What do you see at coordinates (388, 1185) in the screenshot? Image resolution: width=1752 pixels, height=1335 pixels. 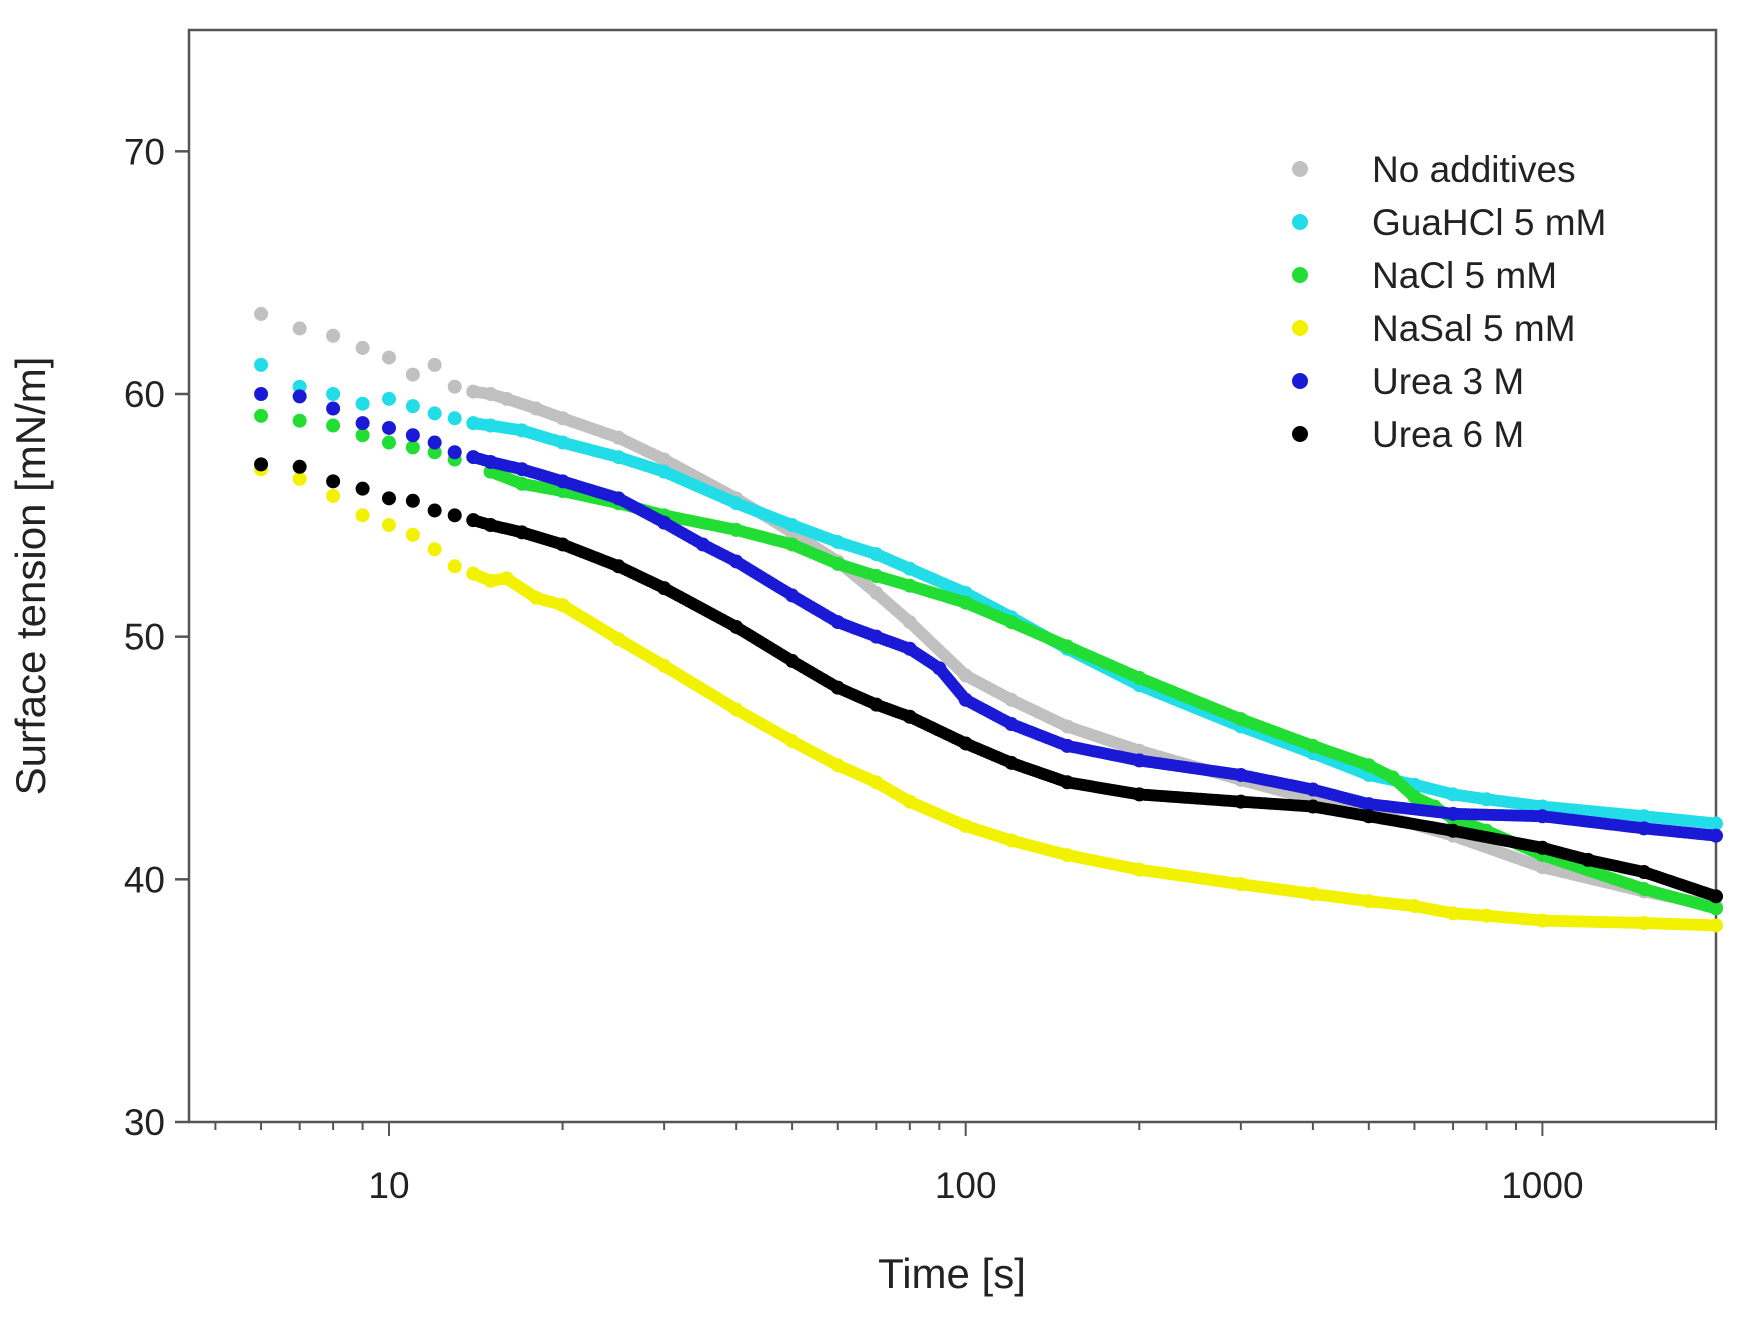 I see `x-tick-label: 10` at bounding box center [388, 1185].